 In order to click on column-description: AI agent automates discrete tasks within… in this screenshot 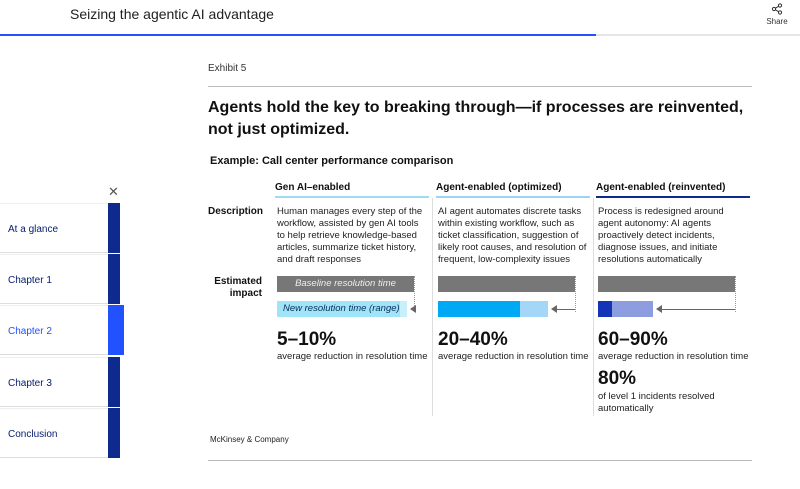, I will do `click(512, 235)`.